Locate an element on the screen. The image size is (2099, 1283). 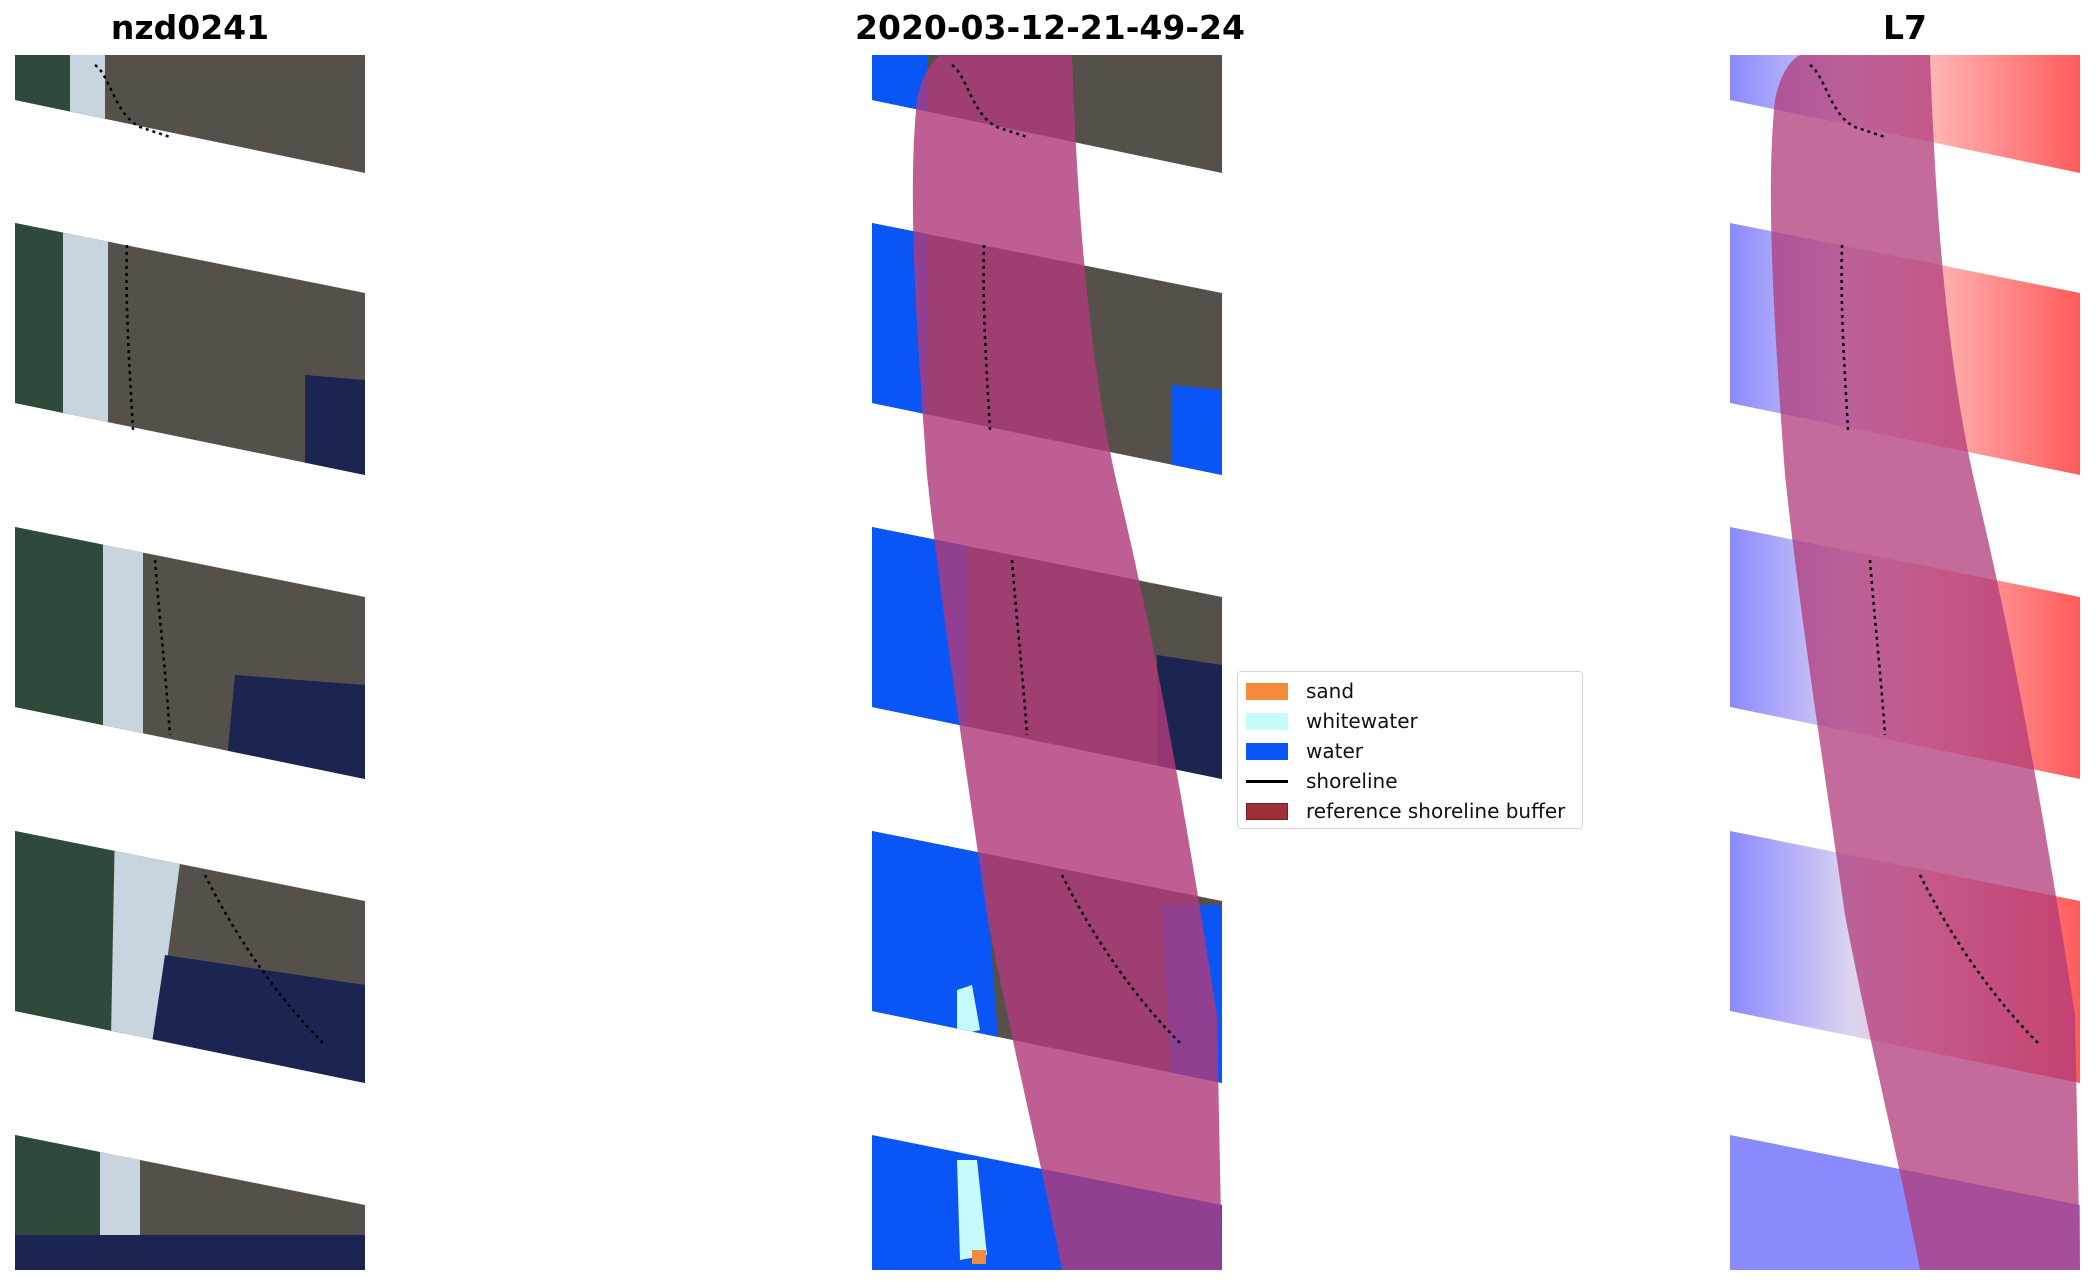
buffer-swatch is located at coordinates (1267, 811).